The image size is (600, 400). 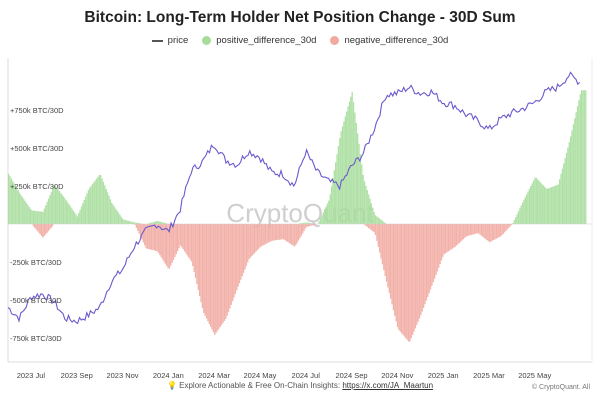 I want to click on legend-swatch-price, so click(x=157, y=40).